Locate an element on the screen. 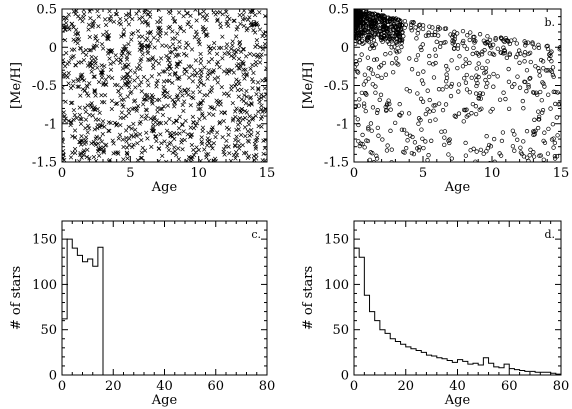  panel-label: d. is located at coordinates (549, 234).